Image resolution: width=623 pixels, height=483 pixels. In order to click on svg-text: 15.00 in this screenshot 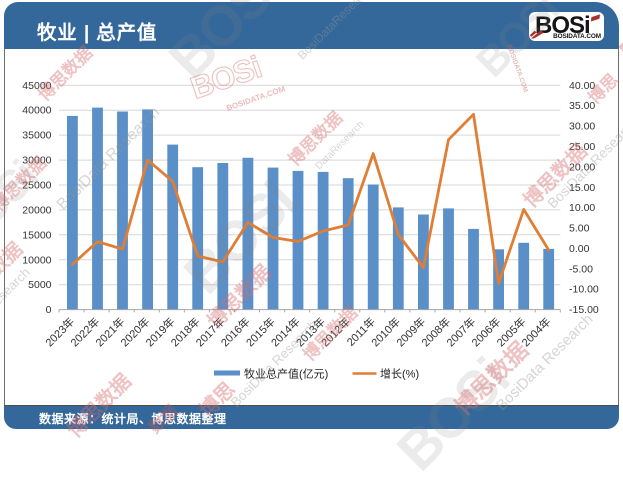, I will do `click(582, 188)`.